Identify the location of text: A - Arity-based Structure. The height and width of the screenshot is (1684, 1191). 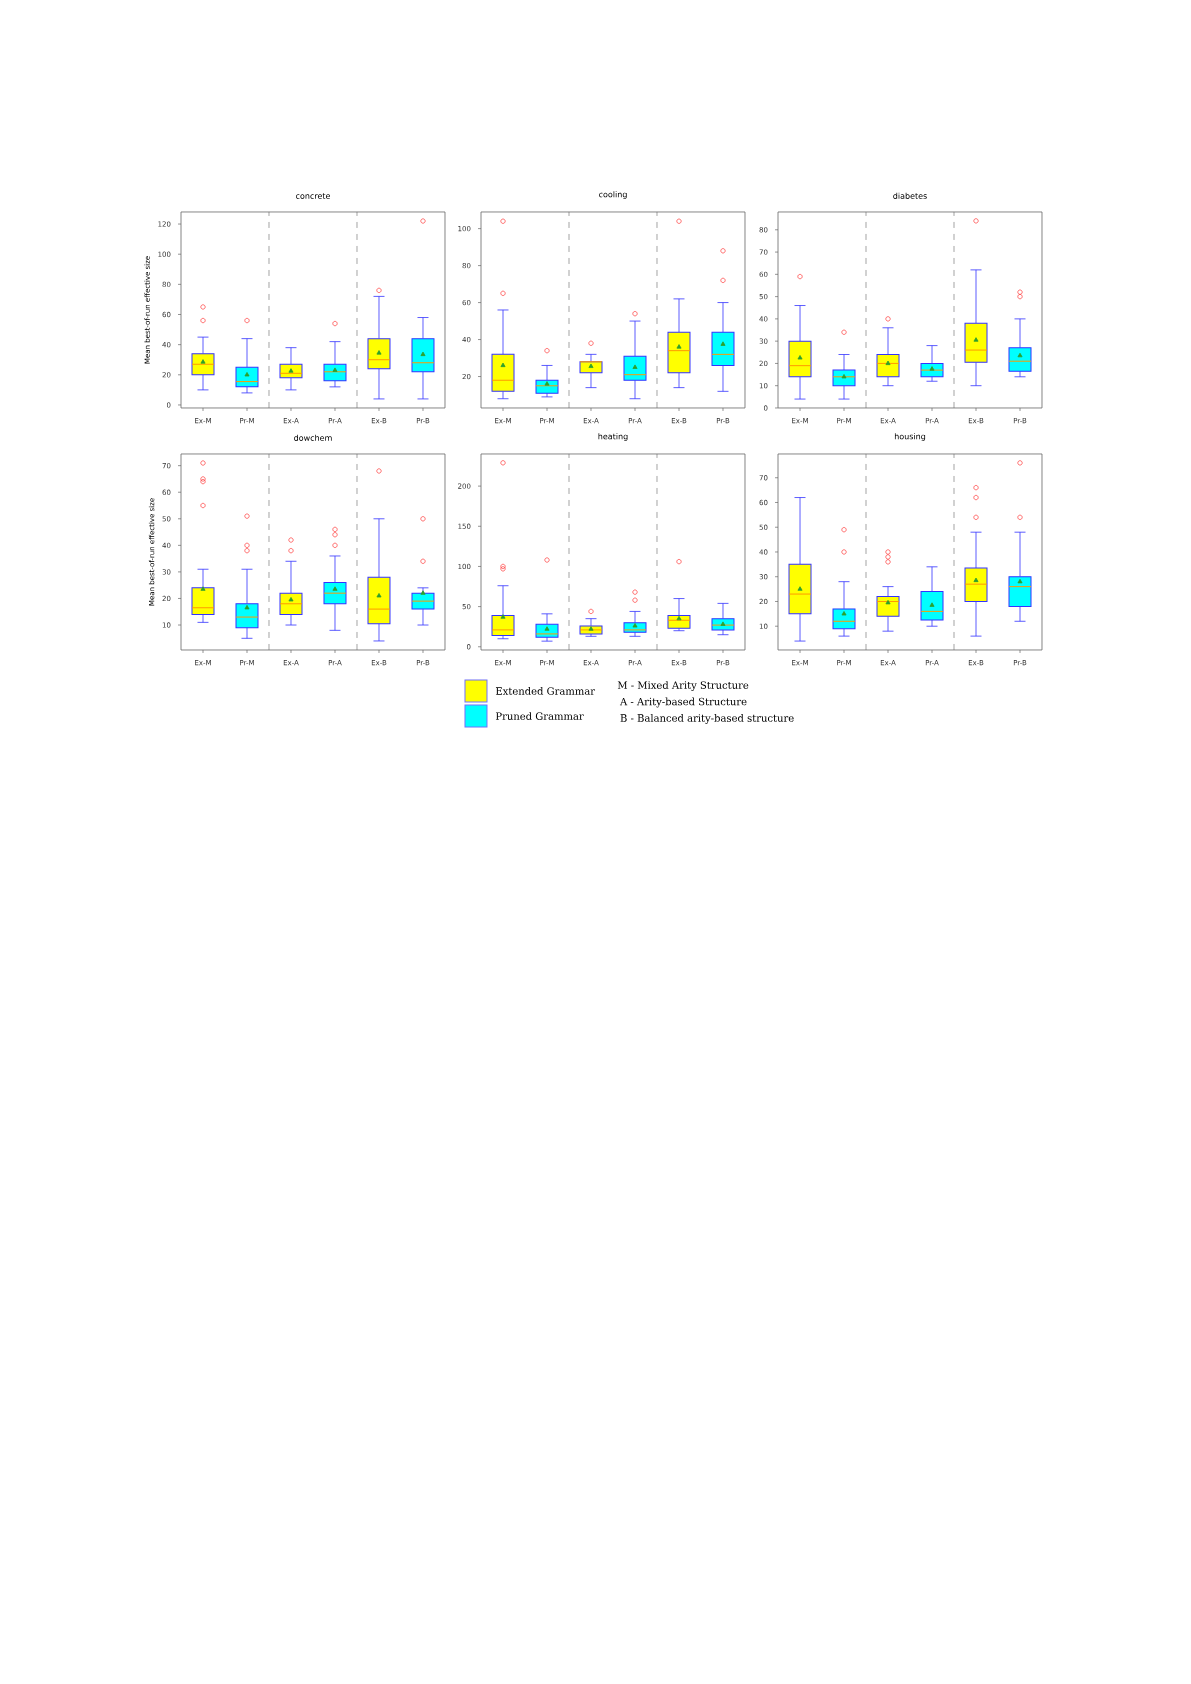
(683, 702).